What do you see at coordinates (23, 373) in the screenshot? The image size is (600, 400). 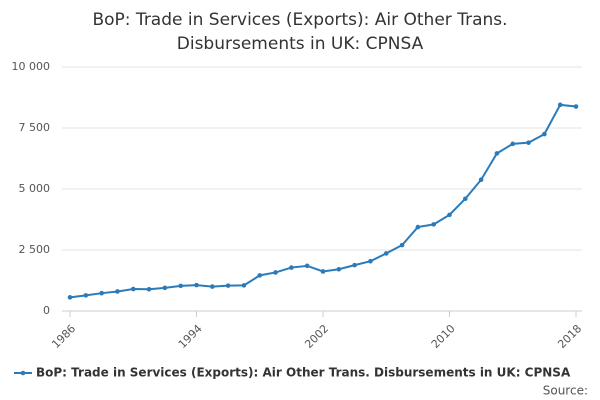 I see `legend-marker` at bounding box center [23, 373].